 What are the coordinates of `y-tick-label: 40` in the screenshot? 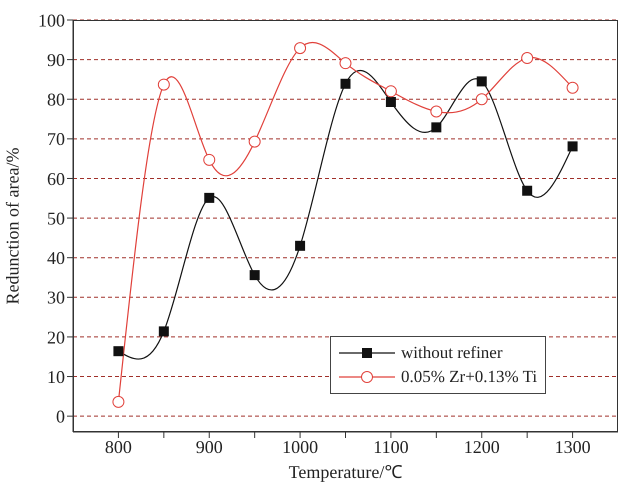 It's located at (56, 258).